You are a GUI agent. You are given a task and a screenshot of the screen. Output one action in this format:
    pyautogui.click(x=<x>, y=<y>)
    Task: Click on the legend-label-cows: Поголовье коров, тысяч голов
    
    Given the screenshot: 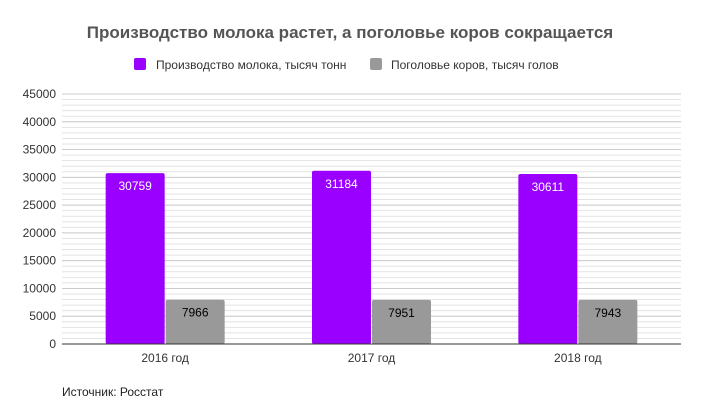 What is the action you would take?
    pyautogui.click(x=475, y=65)
    